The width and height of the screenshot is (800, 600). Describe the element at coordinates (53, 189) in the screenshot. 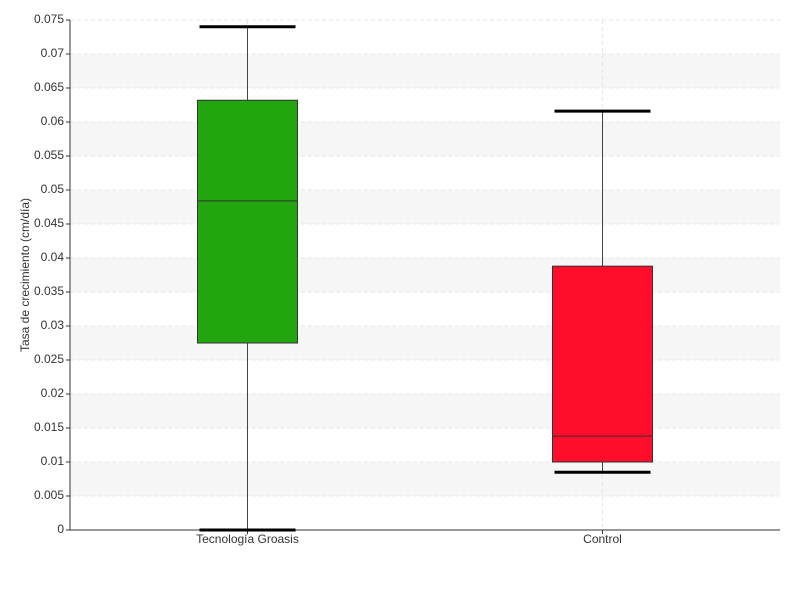

I see `y-tick-label: 0.05` at that location.